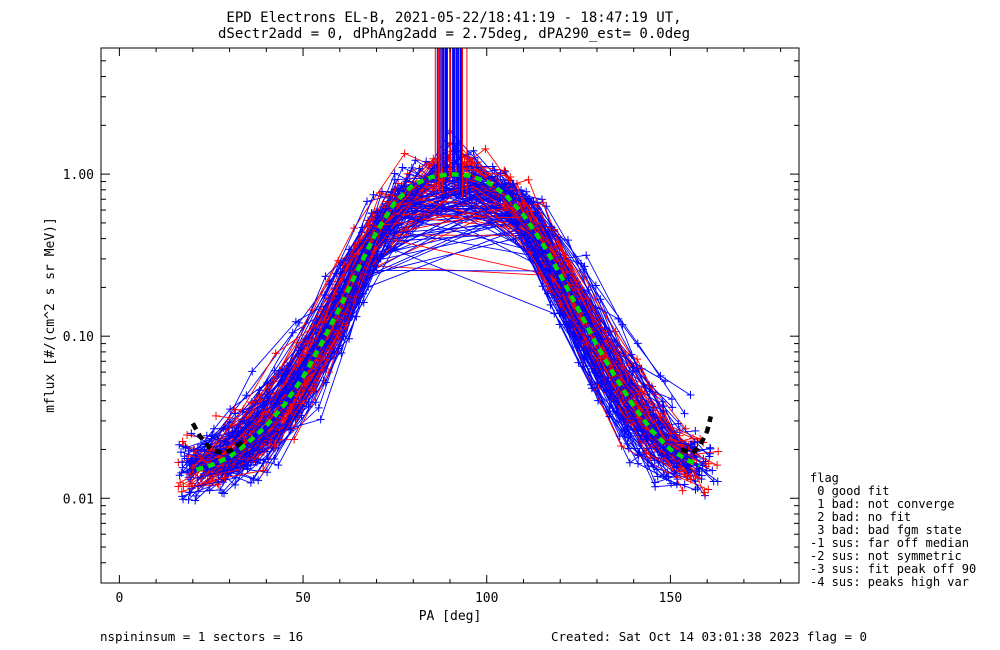 This screenshot has width=1000, height=650. I want to click on legend-entry: 1 bad: not converge, so click(882, 504).